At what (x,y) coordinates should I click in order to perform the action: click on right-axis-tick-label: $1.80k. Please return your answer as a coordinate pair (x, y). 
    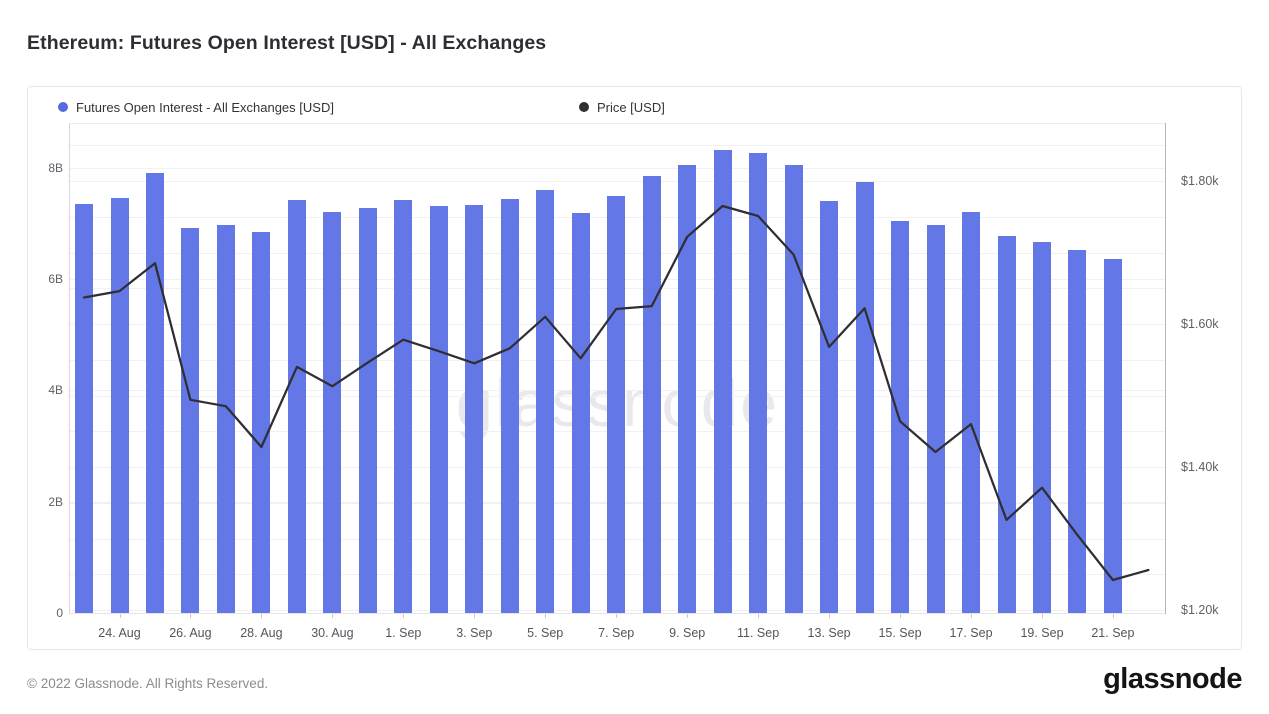
    Looking at the image, I should click on (1200, 181).